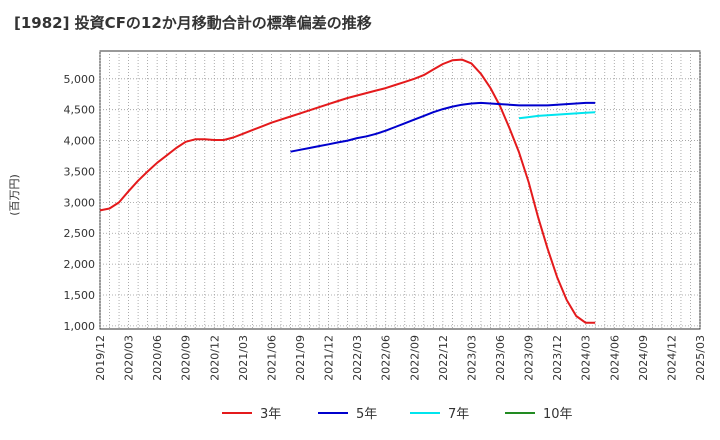 This screenshot has width=720, height=440. What do you see at coordinates (157, 358) in the screenshot?
I see `x-tick-label: 2020/06` at bounding box center [157, 358].